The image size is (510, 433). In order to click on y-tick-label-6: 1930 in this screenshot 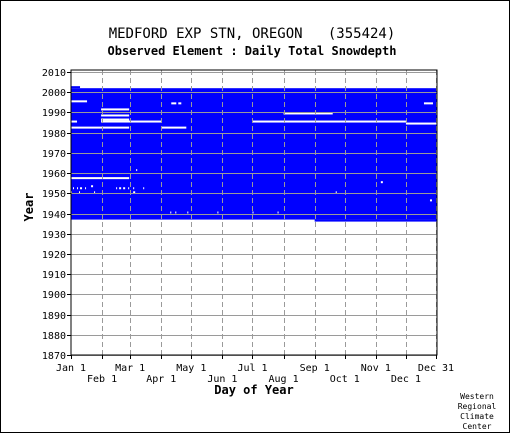, I will do `click(54, 235)`.